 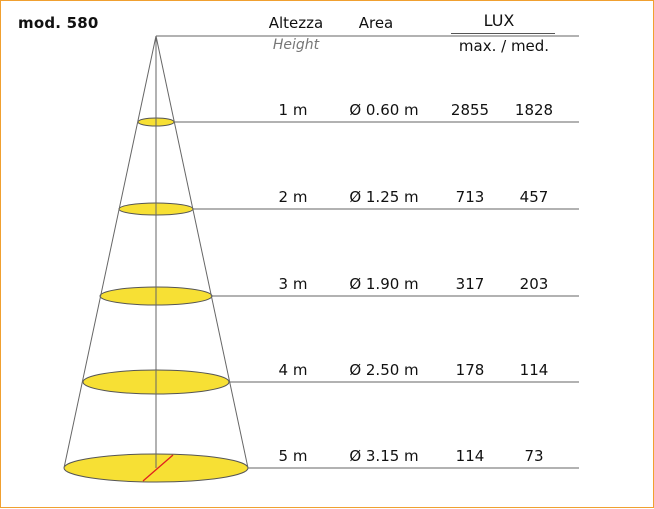 What do you see at coordinates (296, 45) in the screenshot?
I see `header-height-en: Height` at bounding box center [296, 45].